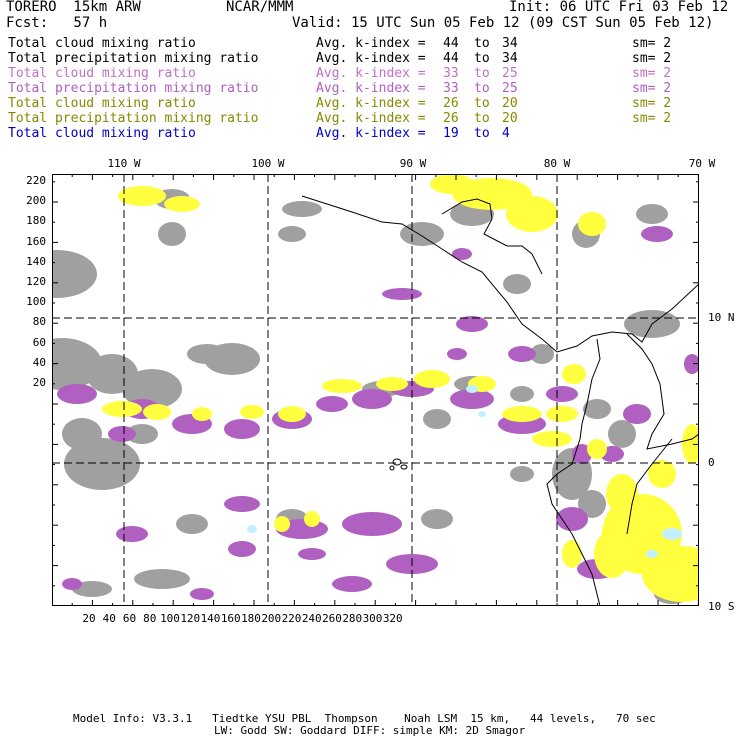 This screenshot has height=740, width=740. Describe the element at coordinates (721, 606) in the screenshot. I see `lat-label: 10 S` at that location.